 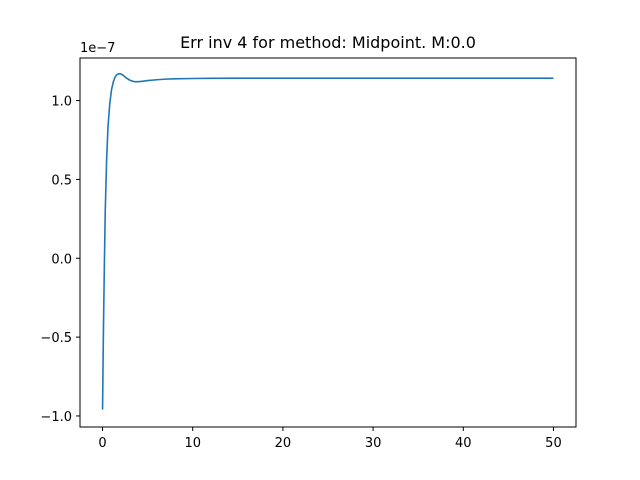 I want to click on x-tick-label: 40, so click(x=463, y=443).